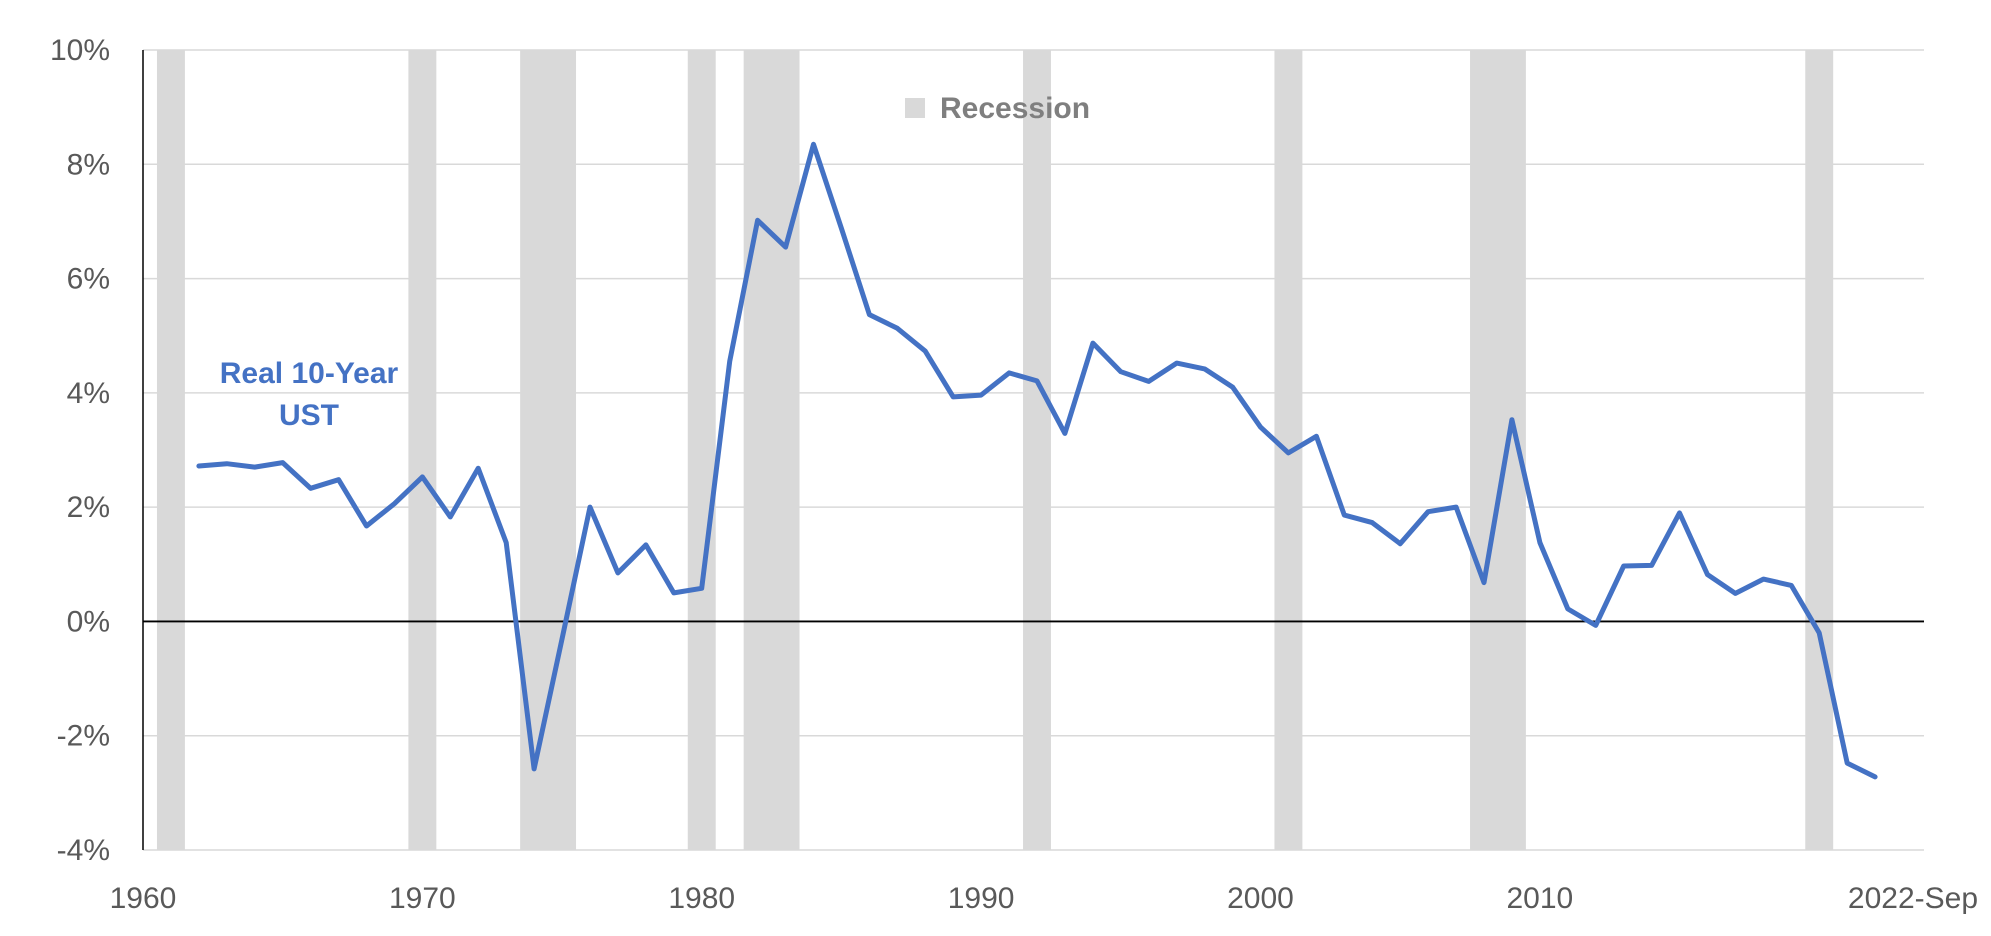 The image size is (1991, 936). What do you see at coordinates (309, 394) in the screenshot?
I see `series-label: Real 10-Year UST` at bounding box center [309, 394].